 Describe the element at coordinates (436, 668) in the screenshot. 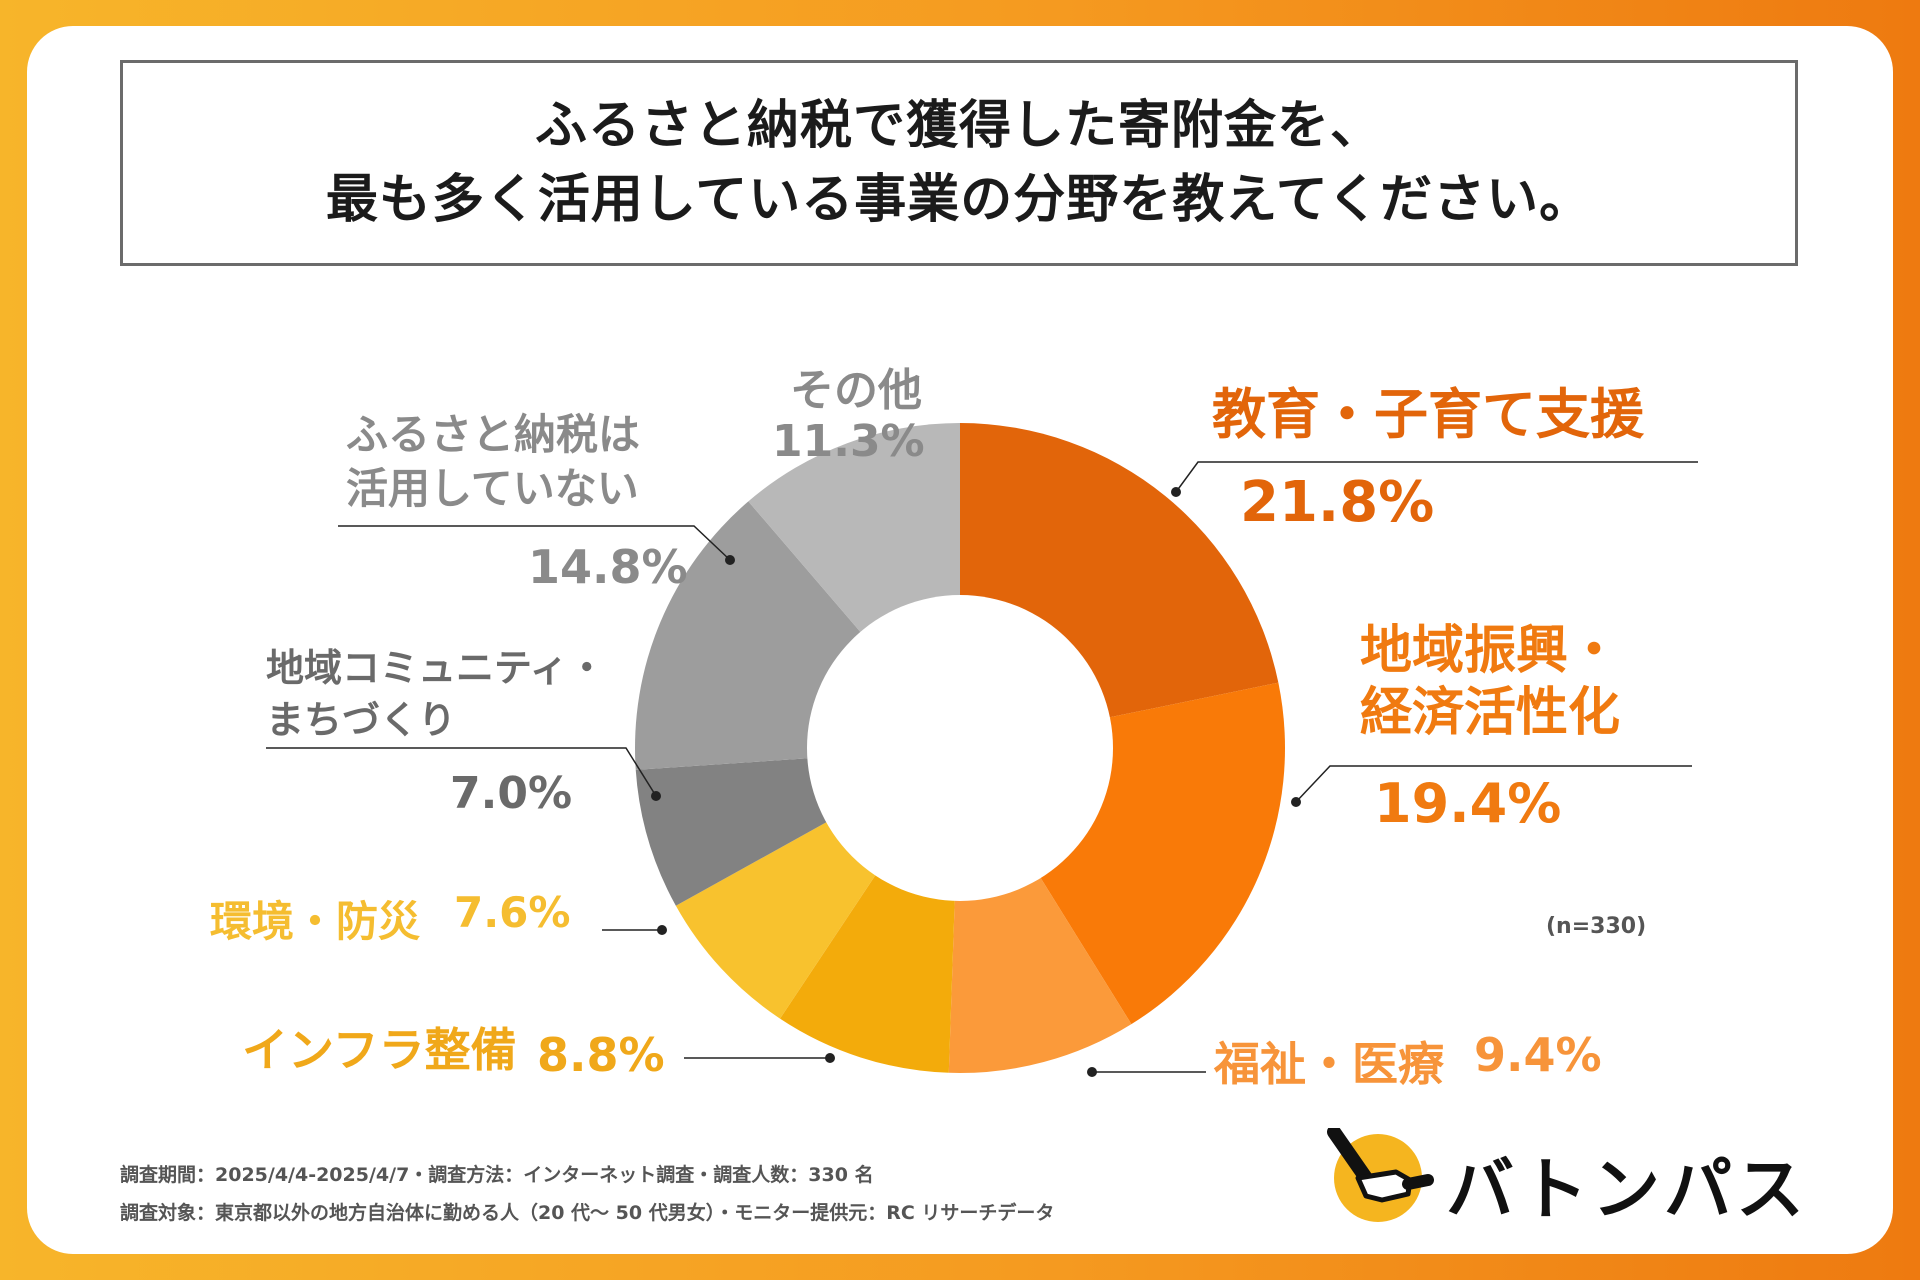

I see `label-community-name-1: 地域コミュニティ・` at that location.